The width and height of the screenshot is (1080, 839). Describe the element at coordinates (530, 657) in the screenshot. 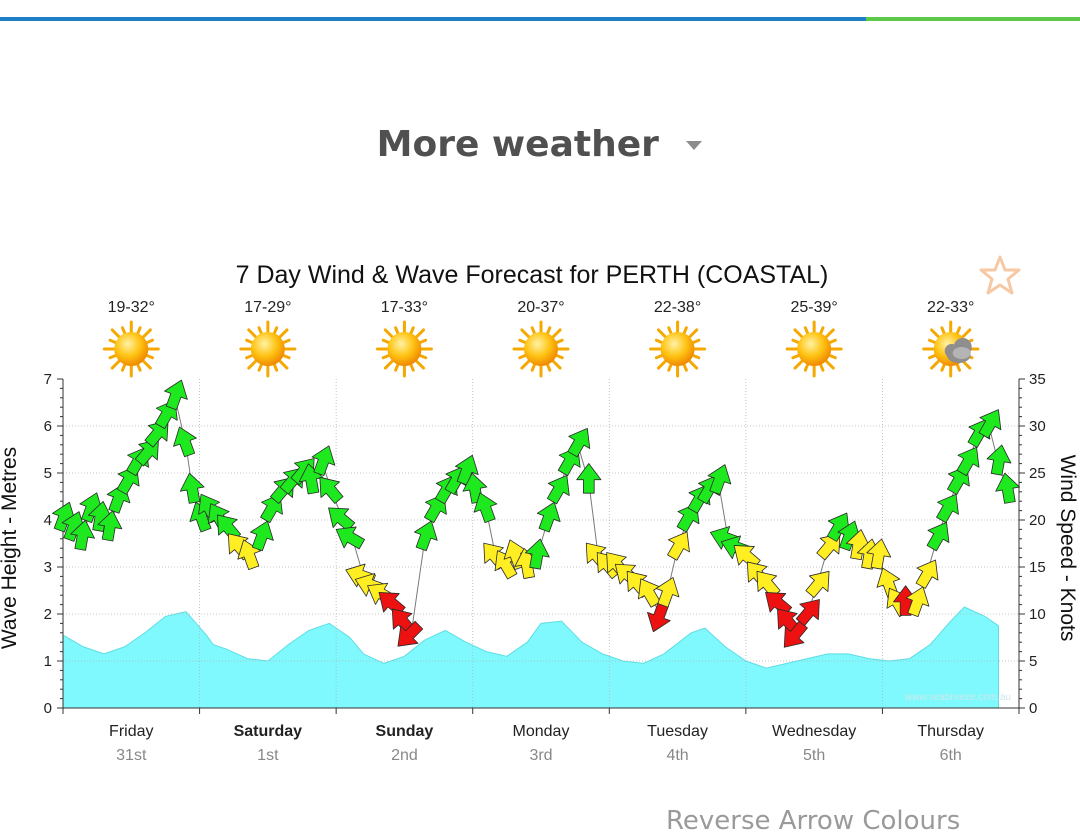

I see `wave-height-area` at that location.